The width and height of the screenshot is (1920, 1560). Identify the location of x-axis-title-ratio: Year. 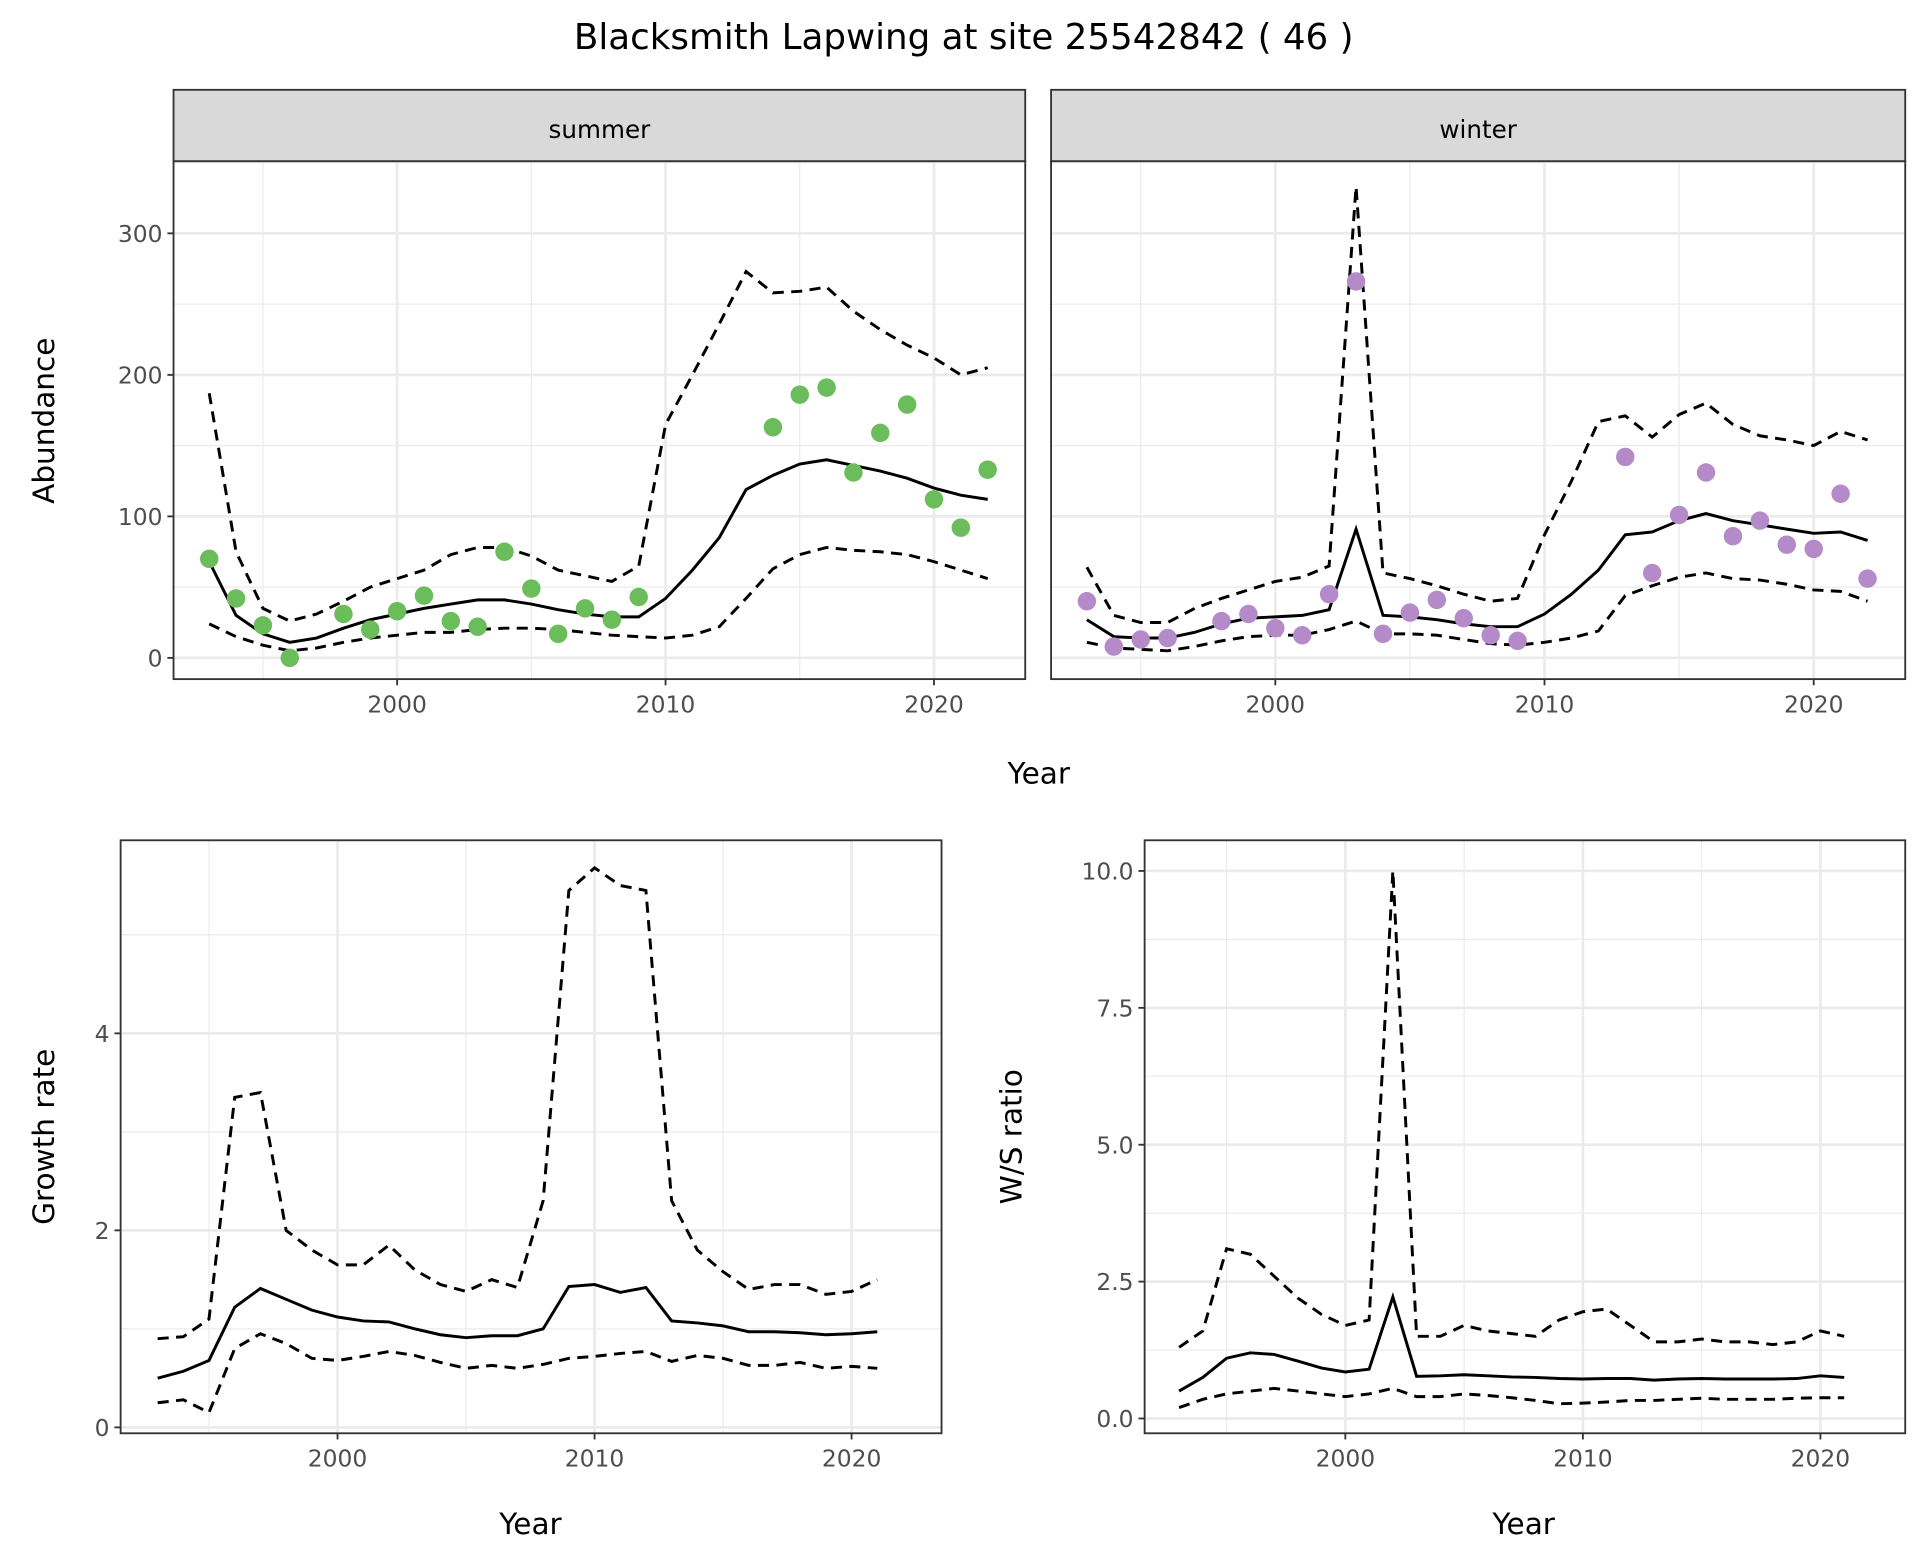
(1523, 1524).